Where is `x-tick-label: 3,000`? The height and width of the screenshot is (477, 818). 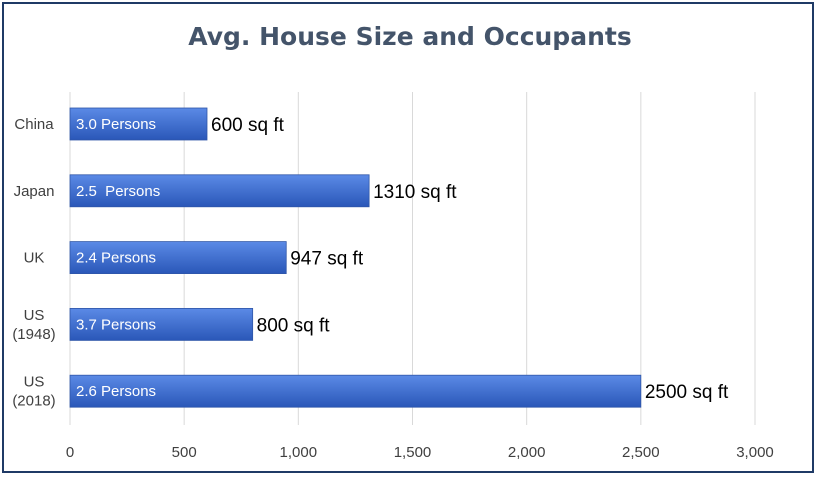
x-tick-label: 3,000 is located at coordinates (755, 452).